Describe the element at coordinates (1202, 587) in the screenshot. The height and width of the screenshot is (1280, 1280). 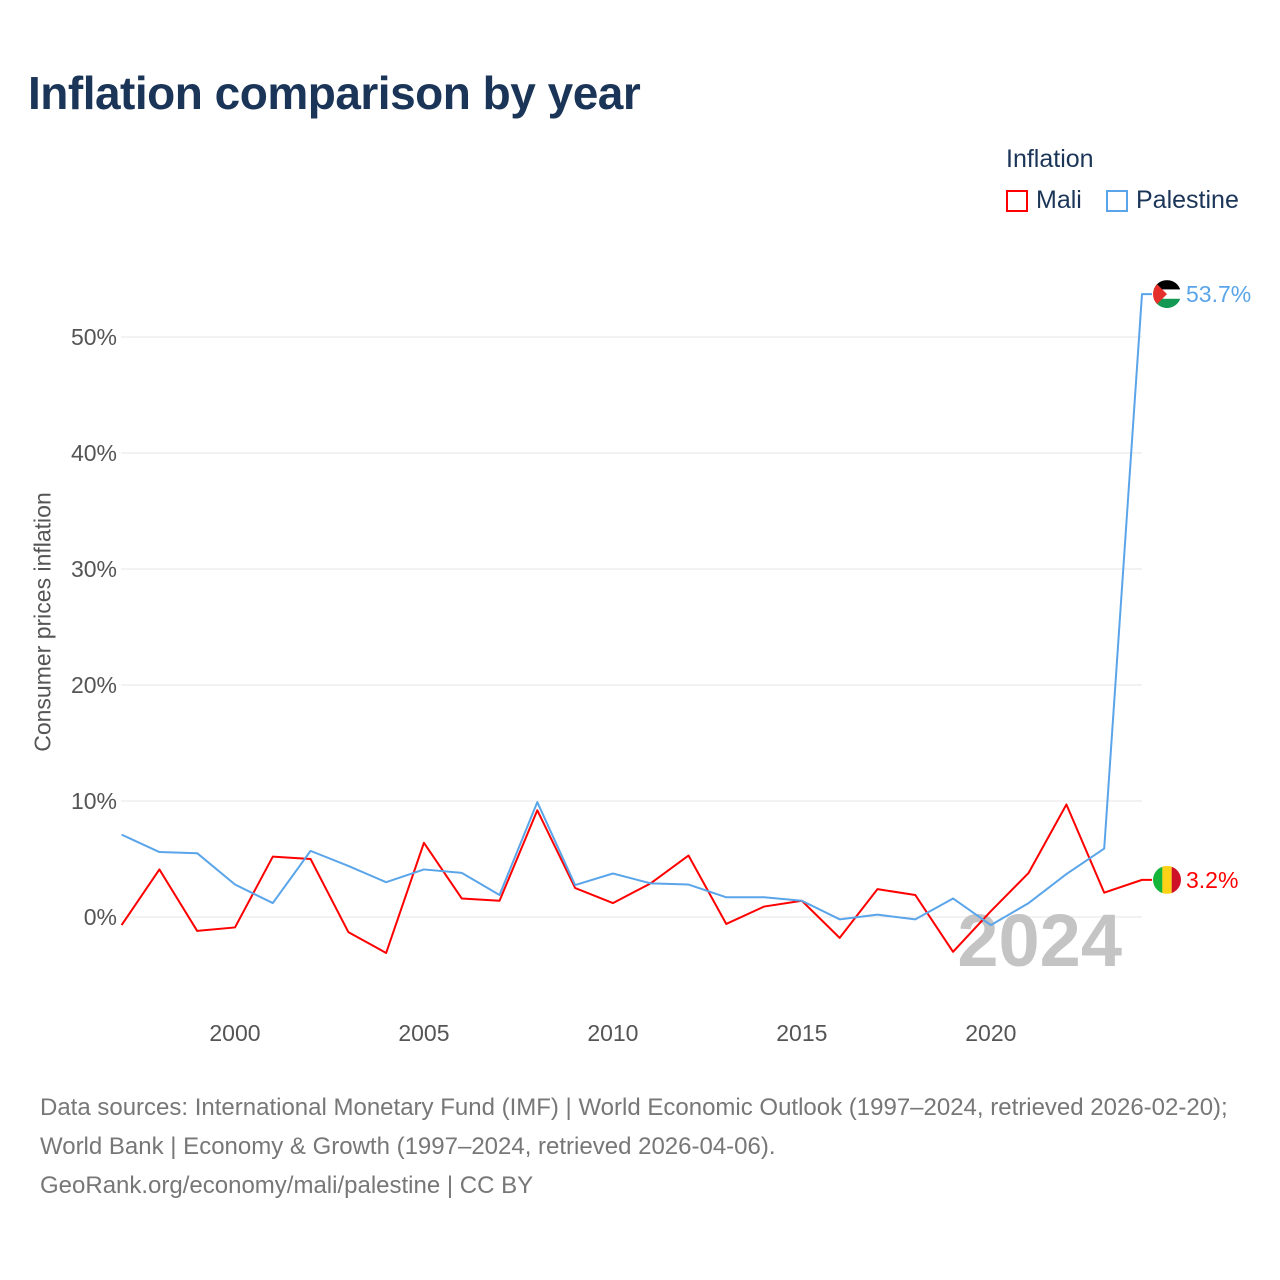
I see `end-labels: 3.2% 53.7%` at that location.